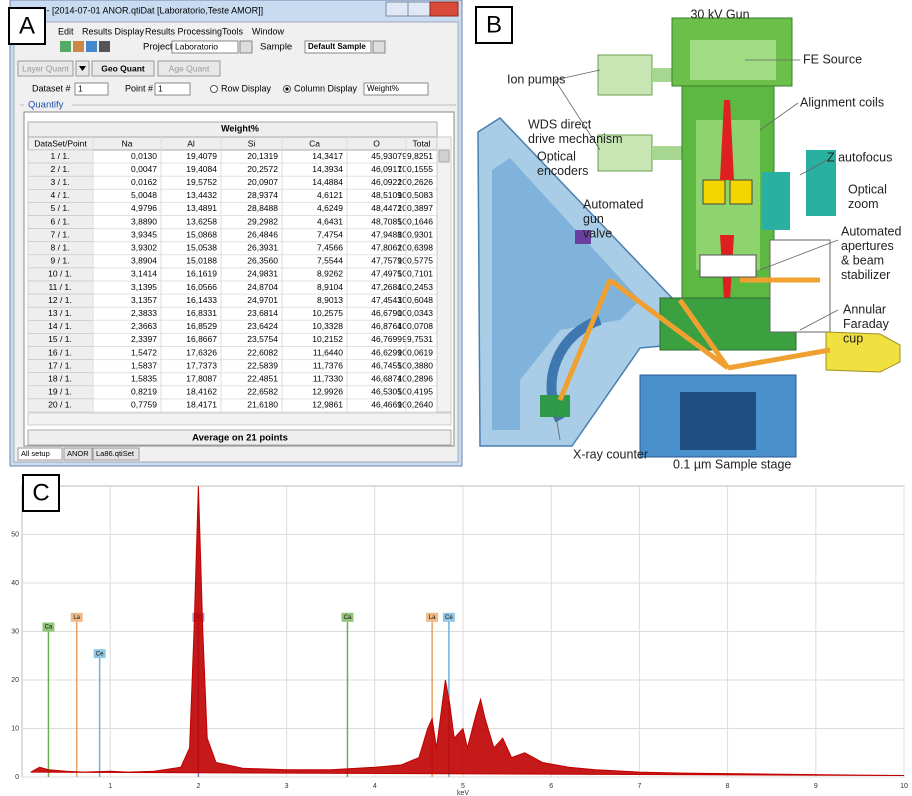 This screenshot has height=796, width=912. I want to click on x-tick-label: 3, so click(287, 786).